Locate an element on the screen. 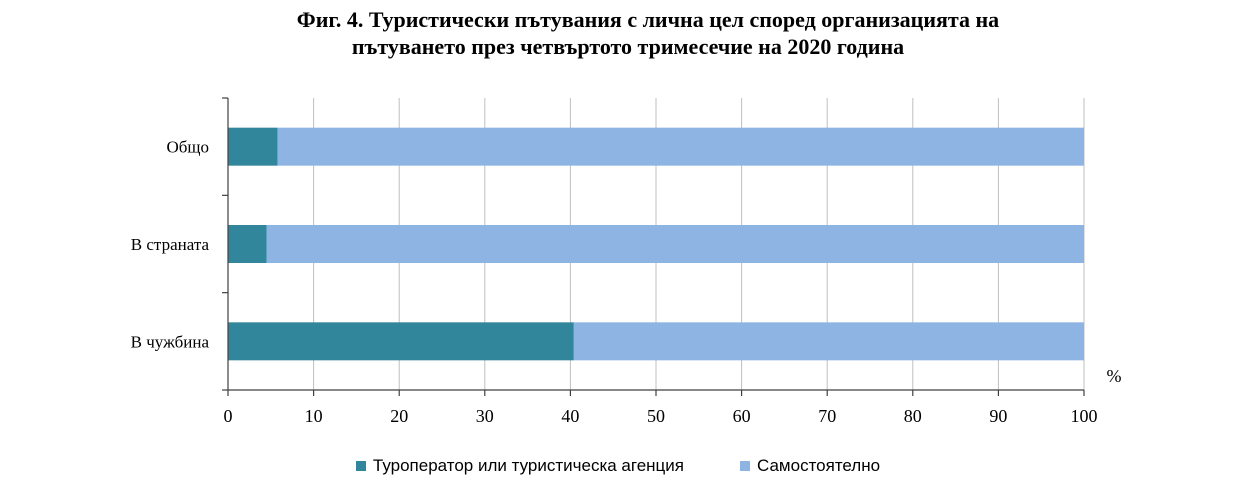  x-tick-label: 10 is located at coordinates (314, 416).